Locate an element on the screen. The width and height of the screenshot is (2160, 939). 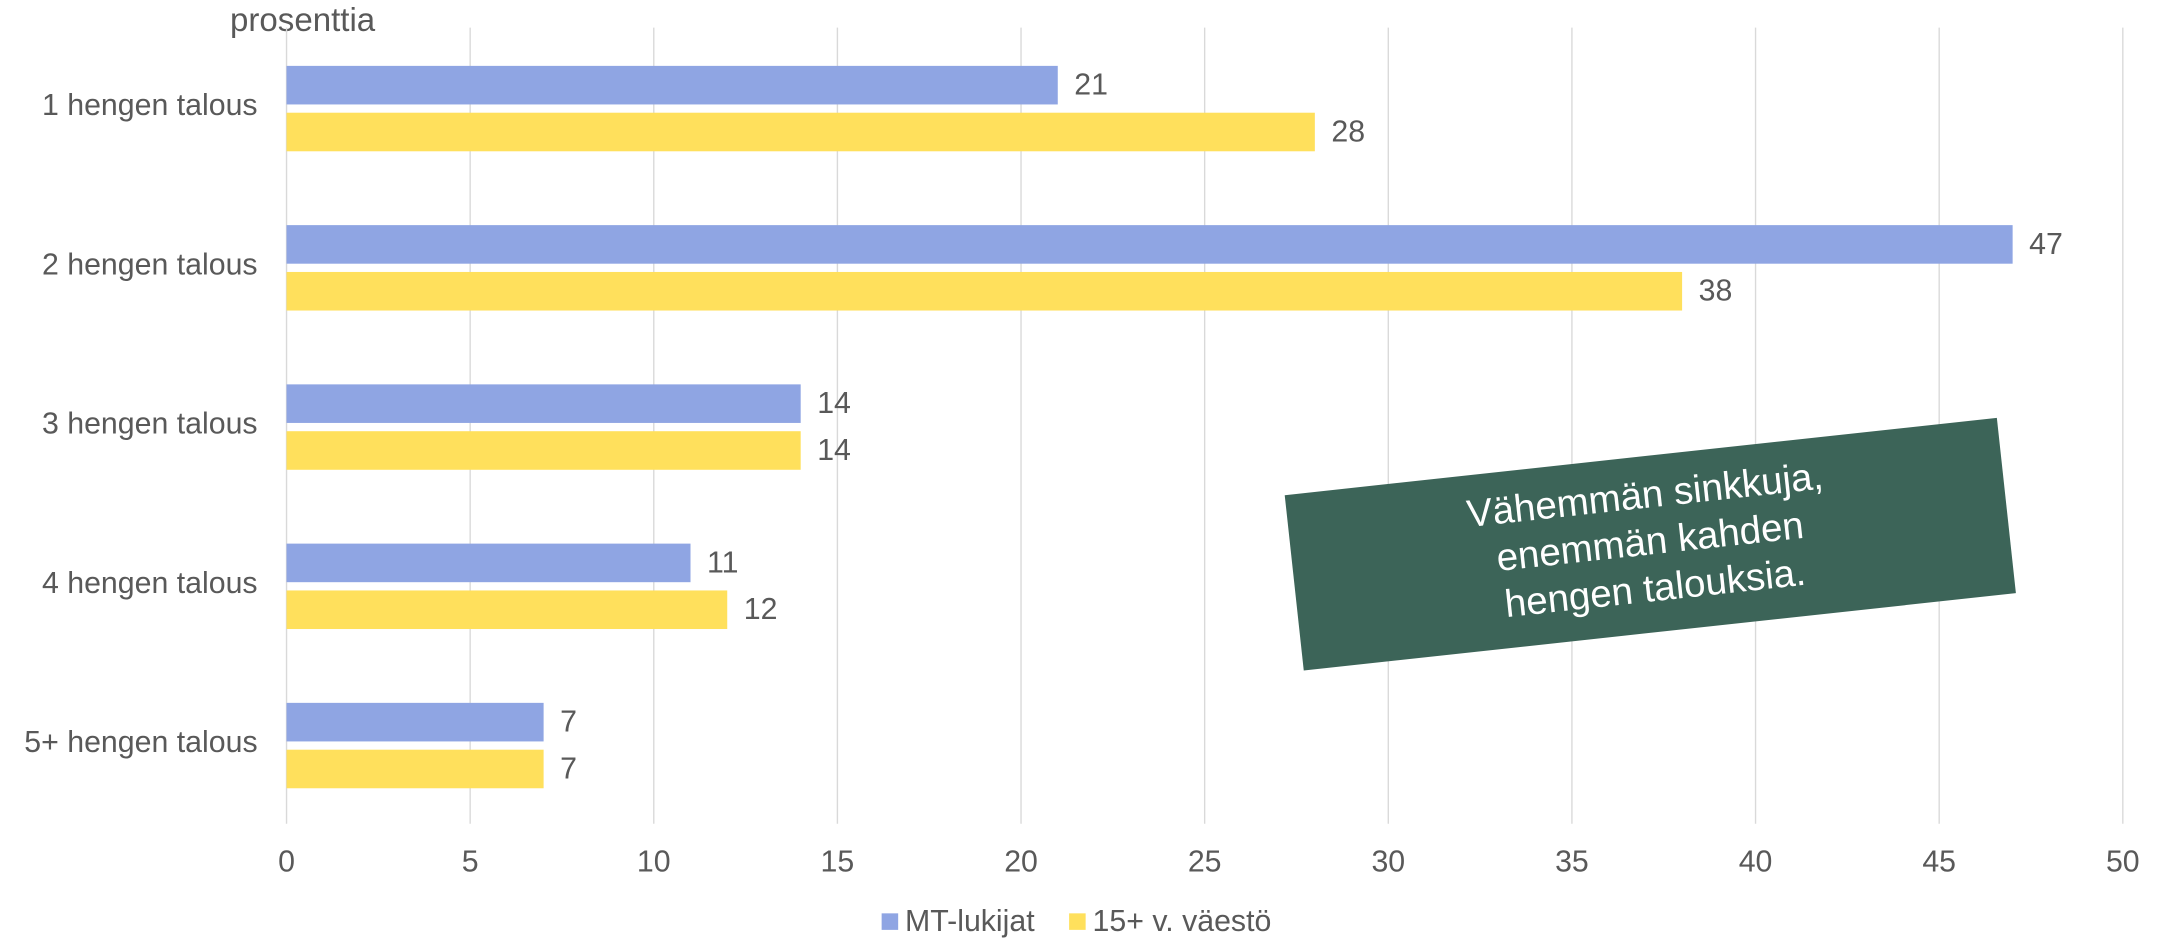
value-label: 12 is located at coordinates (761, 609).